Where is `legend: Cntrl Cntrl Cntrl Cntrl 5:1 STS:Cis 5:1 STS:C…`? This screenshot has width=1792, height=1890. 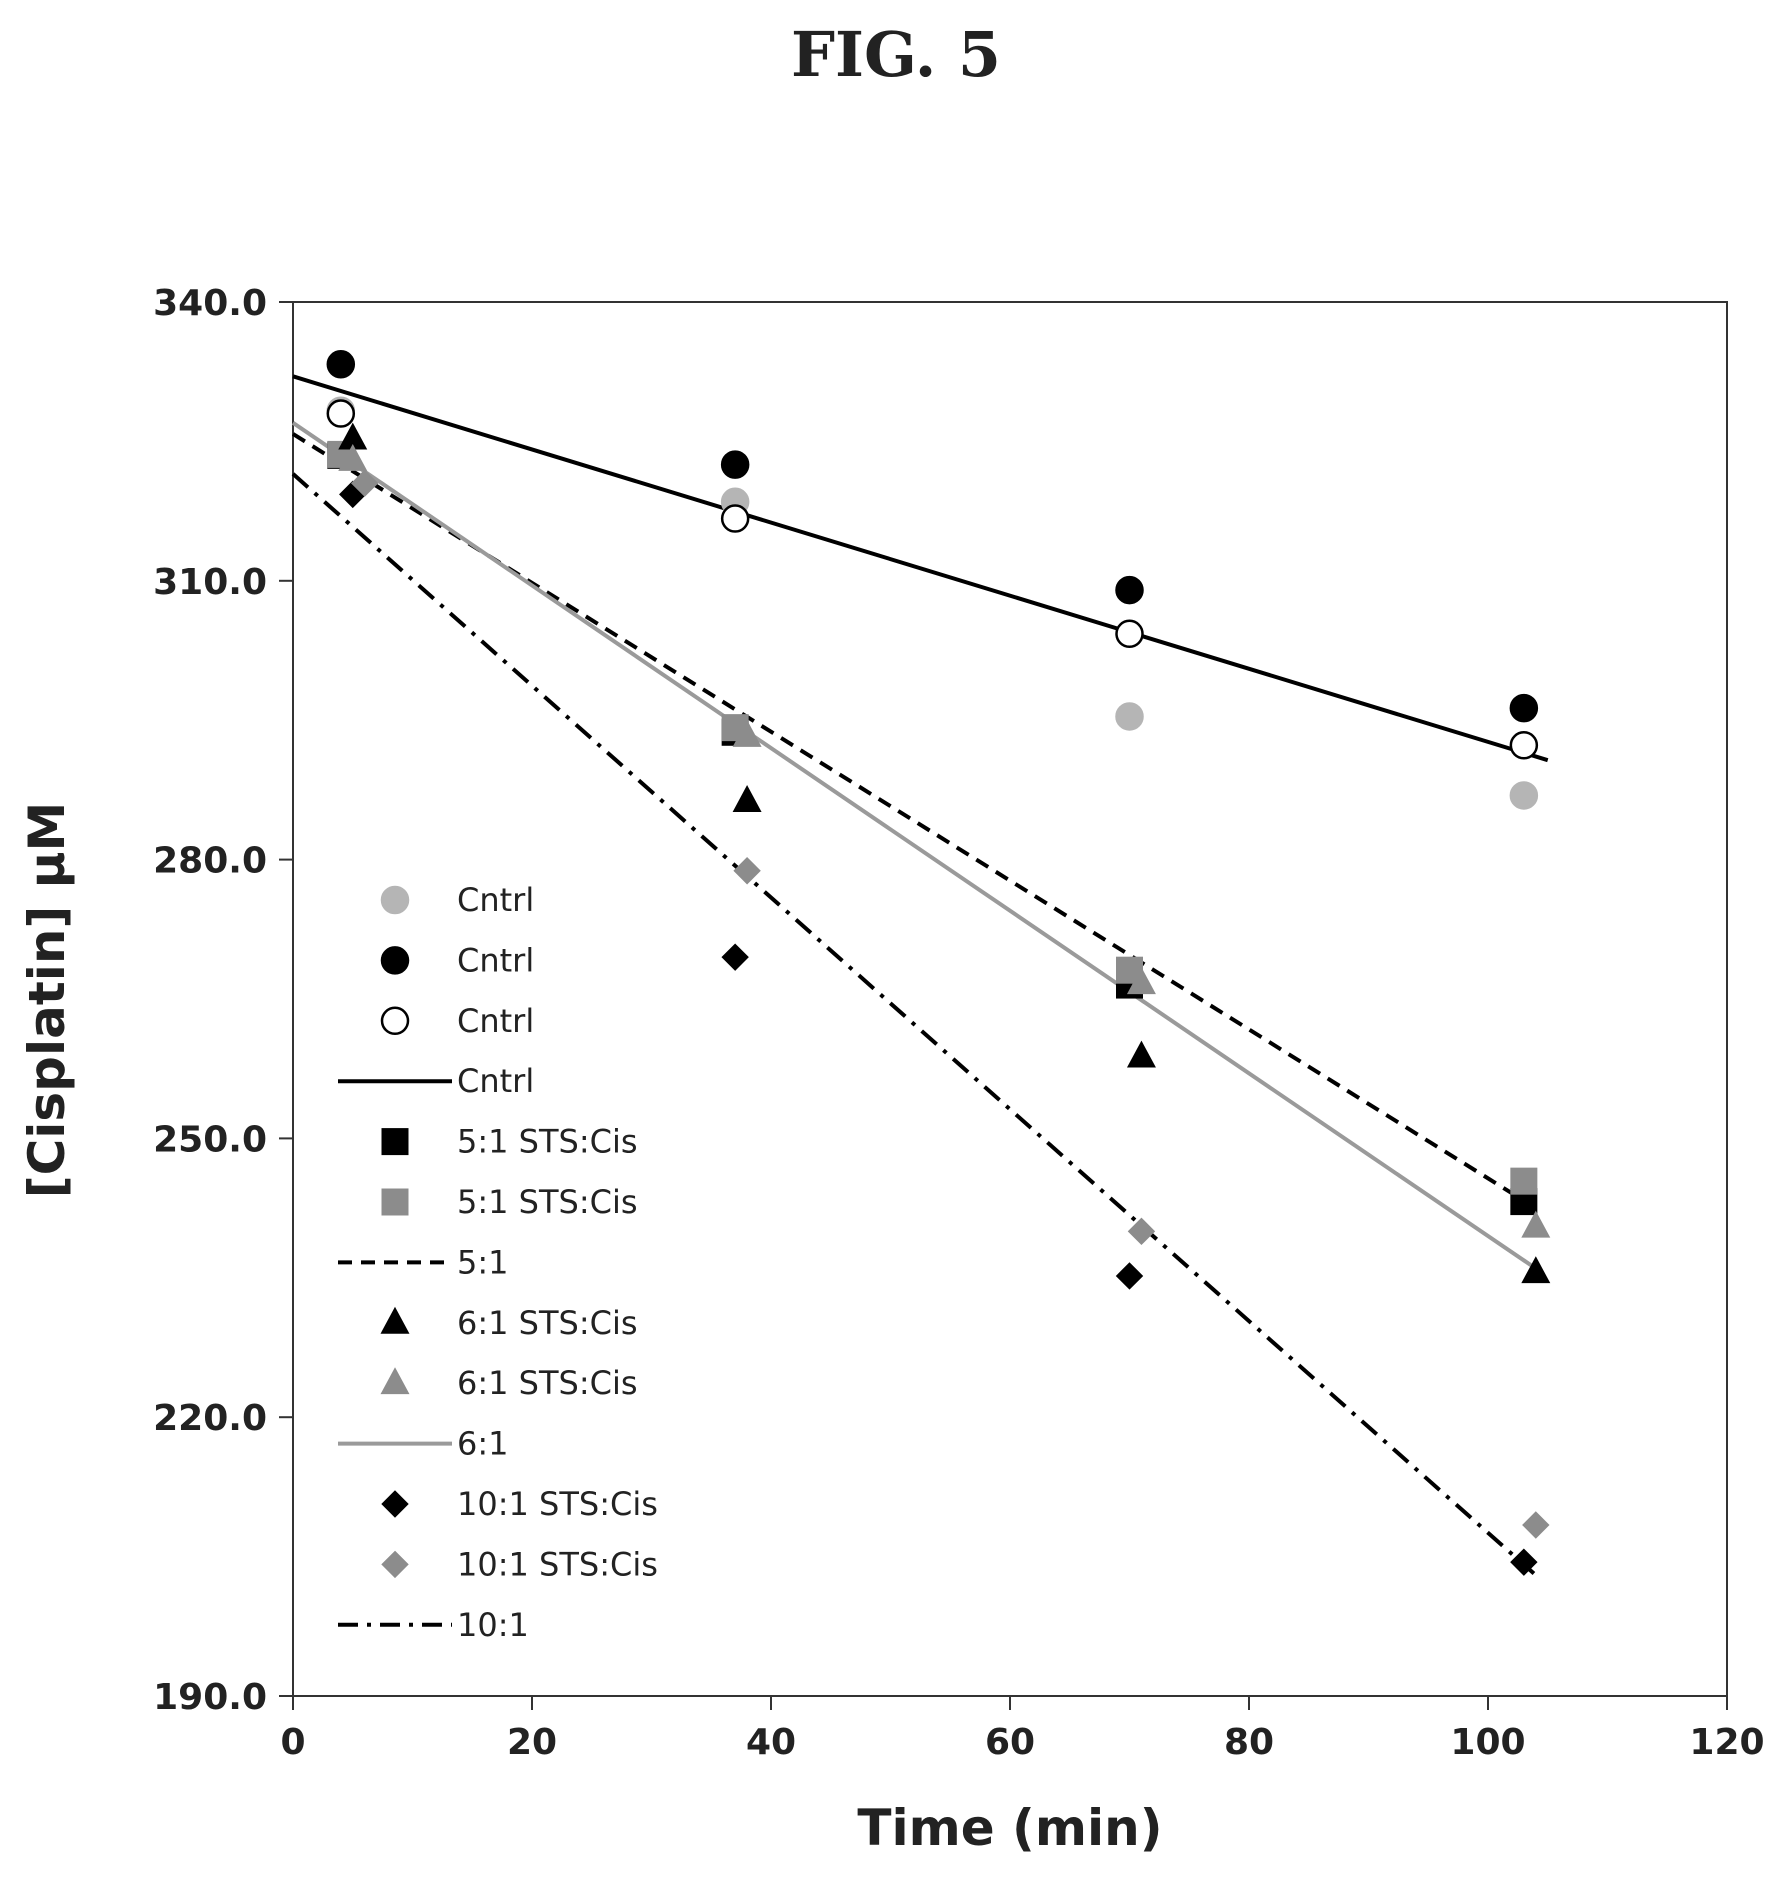 legend: Cntrl Cntrl Cntrl Cntrl 5:1 STS:Cis 5:1 STS:C… is located at coordinates (498, 1262).